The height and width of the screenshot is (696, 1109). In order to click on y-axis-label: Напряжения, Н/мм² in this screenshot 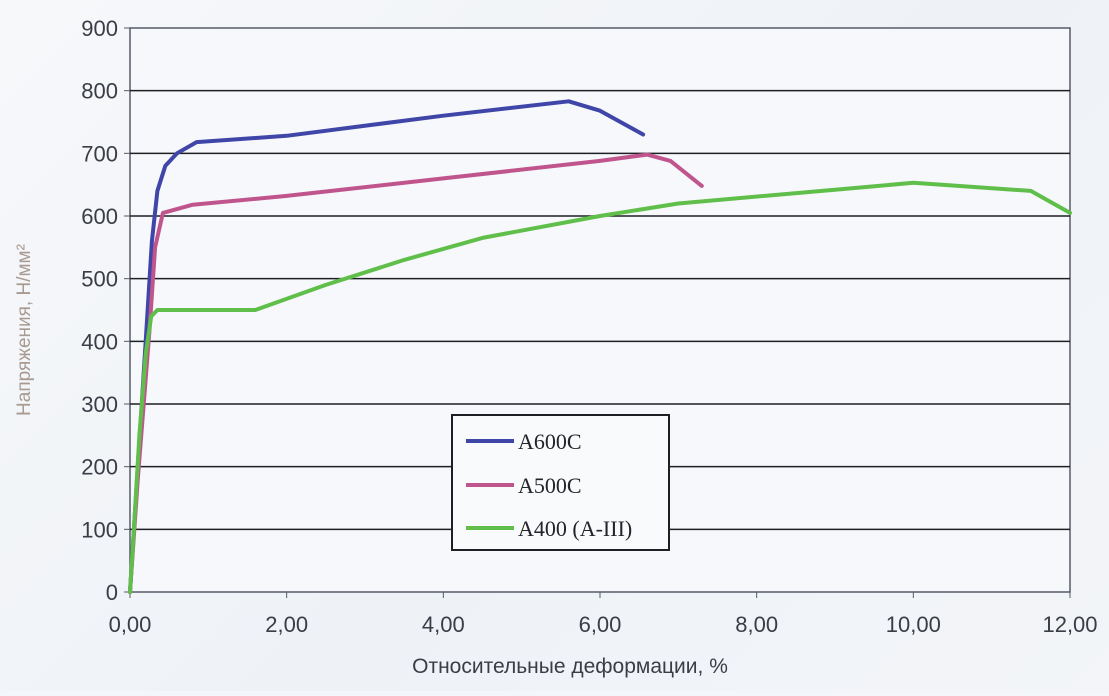, I will do `click(24, 330)`.